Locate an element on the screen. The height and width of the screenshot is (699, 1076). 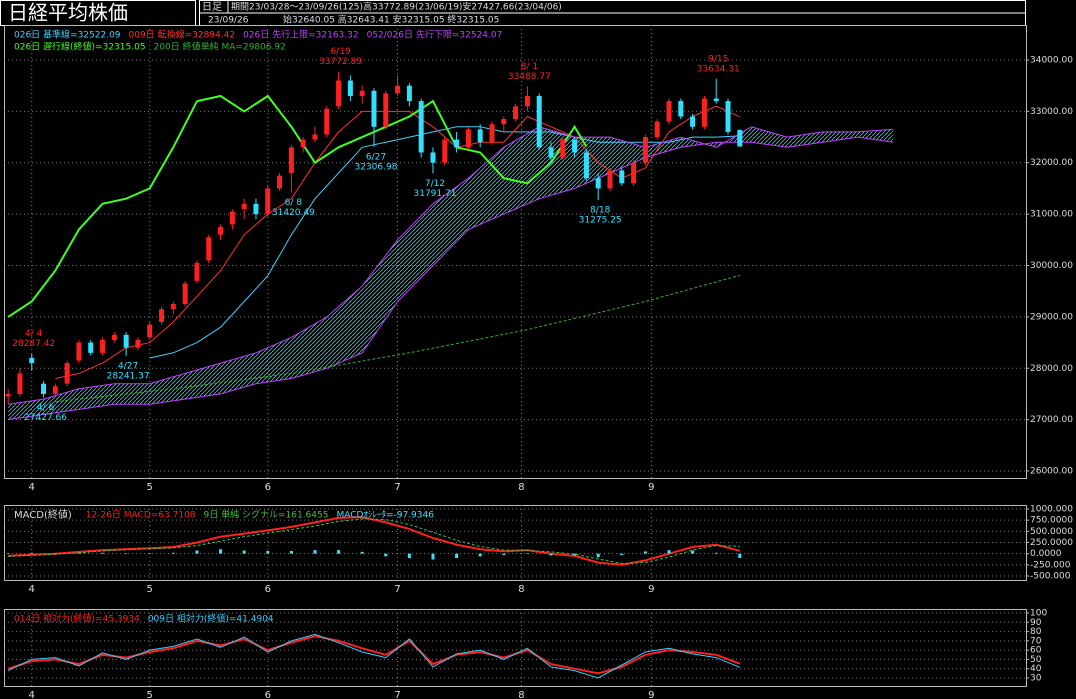
annotation-date: 4/27 is located at coordinates (128, 366).